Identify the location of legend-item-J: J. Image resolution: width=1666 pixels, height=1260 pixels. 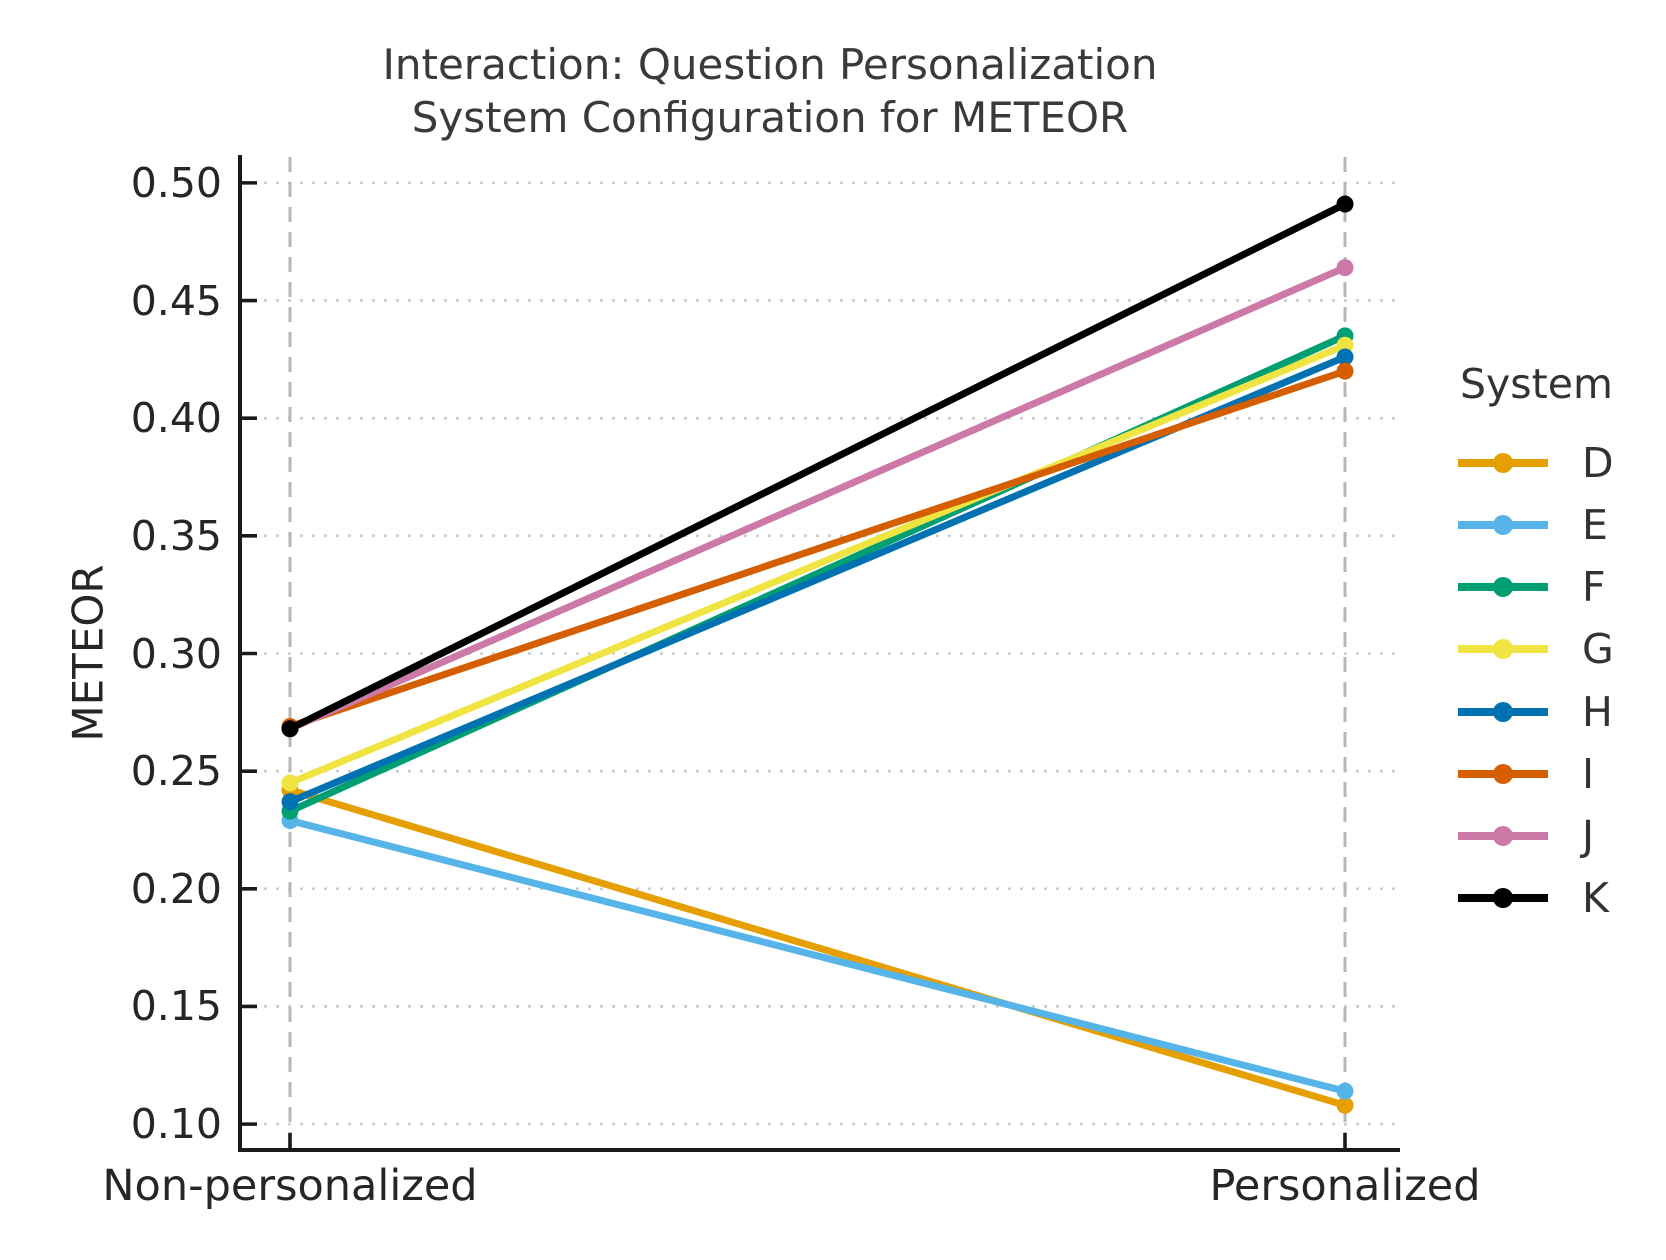
(1526, 836).